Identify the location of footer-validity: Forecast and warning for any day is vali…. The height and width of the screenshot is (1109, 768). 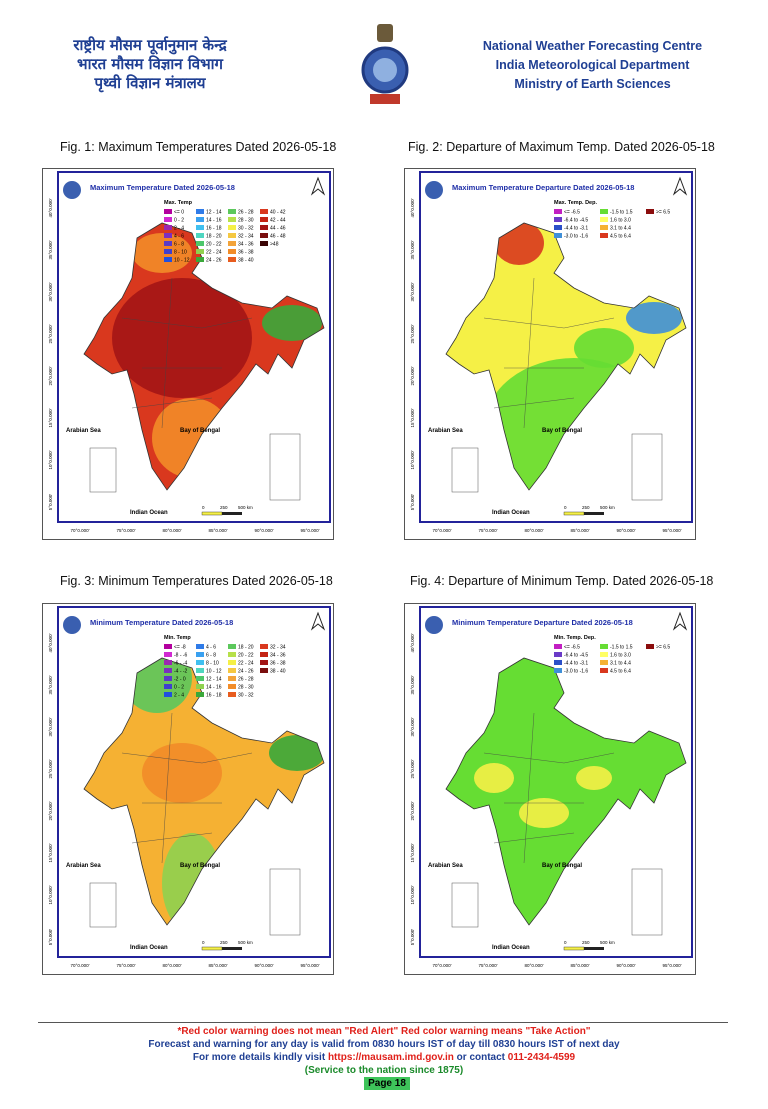
(384, 1044).